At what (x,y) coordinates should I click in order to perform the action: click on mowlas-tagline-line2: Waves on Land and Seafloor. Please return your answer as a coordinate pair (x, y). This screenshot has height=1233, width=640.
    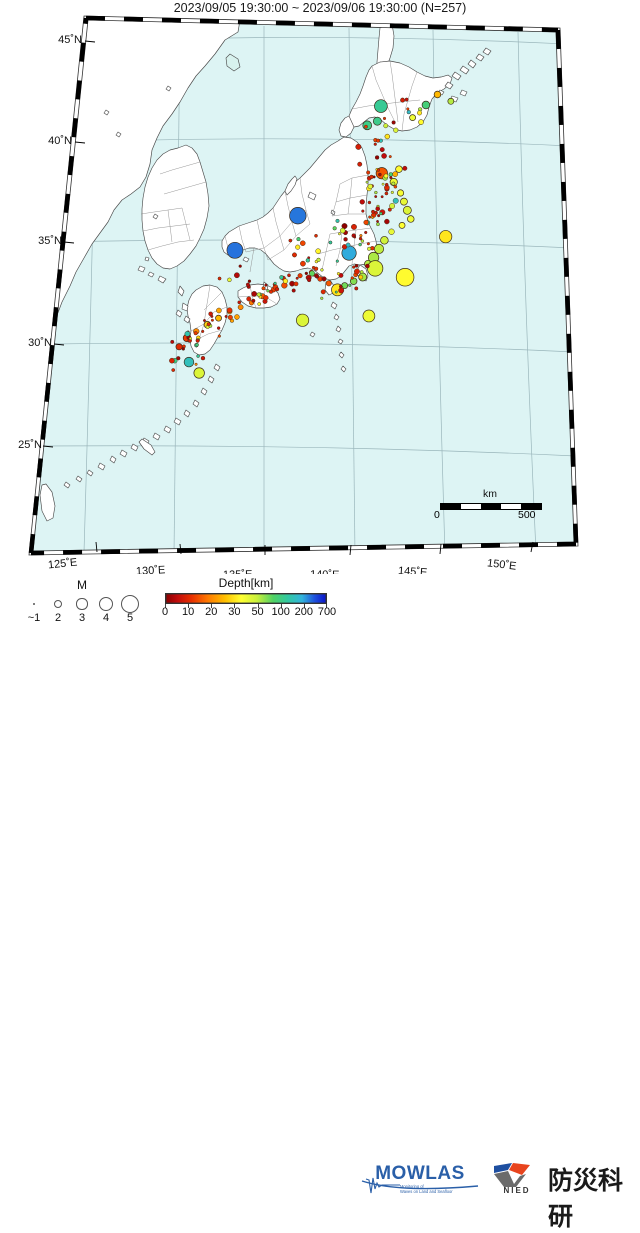
    Looking at the image, I should click on (426, 1191).